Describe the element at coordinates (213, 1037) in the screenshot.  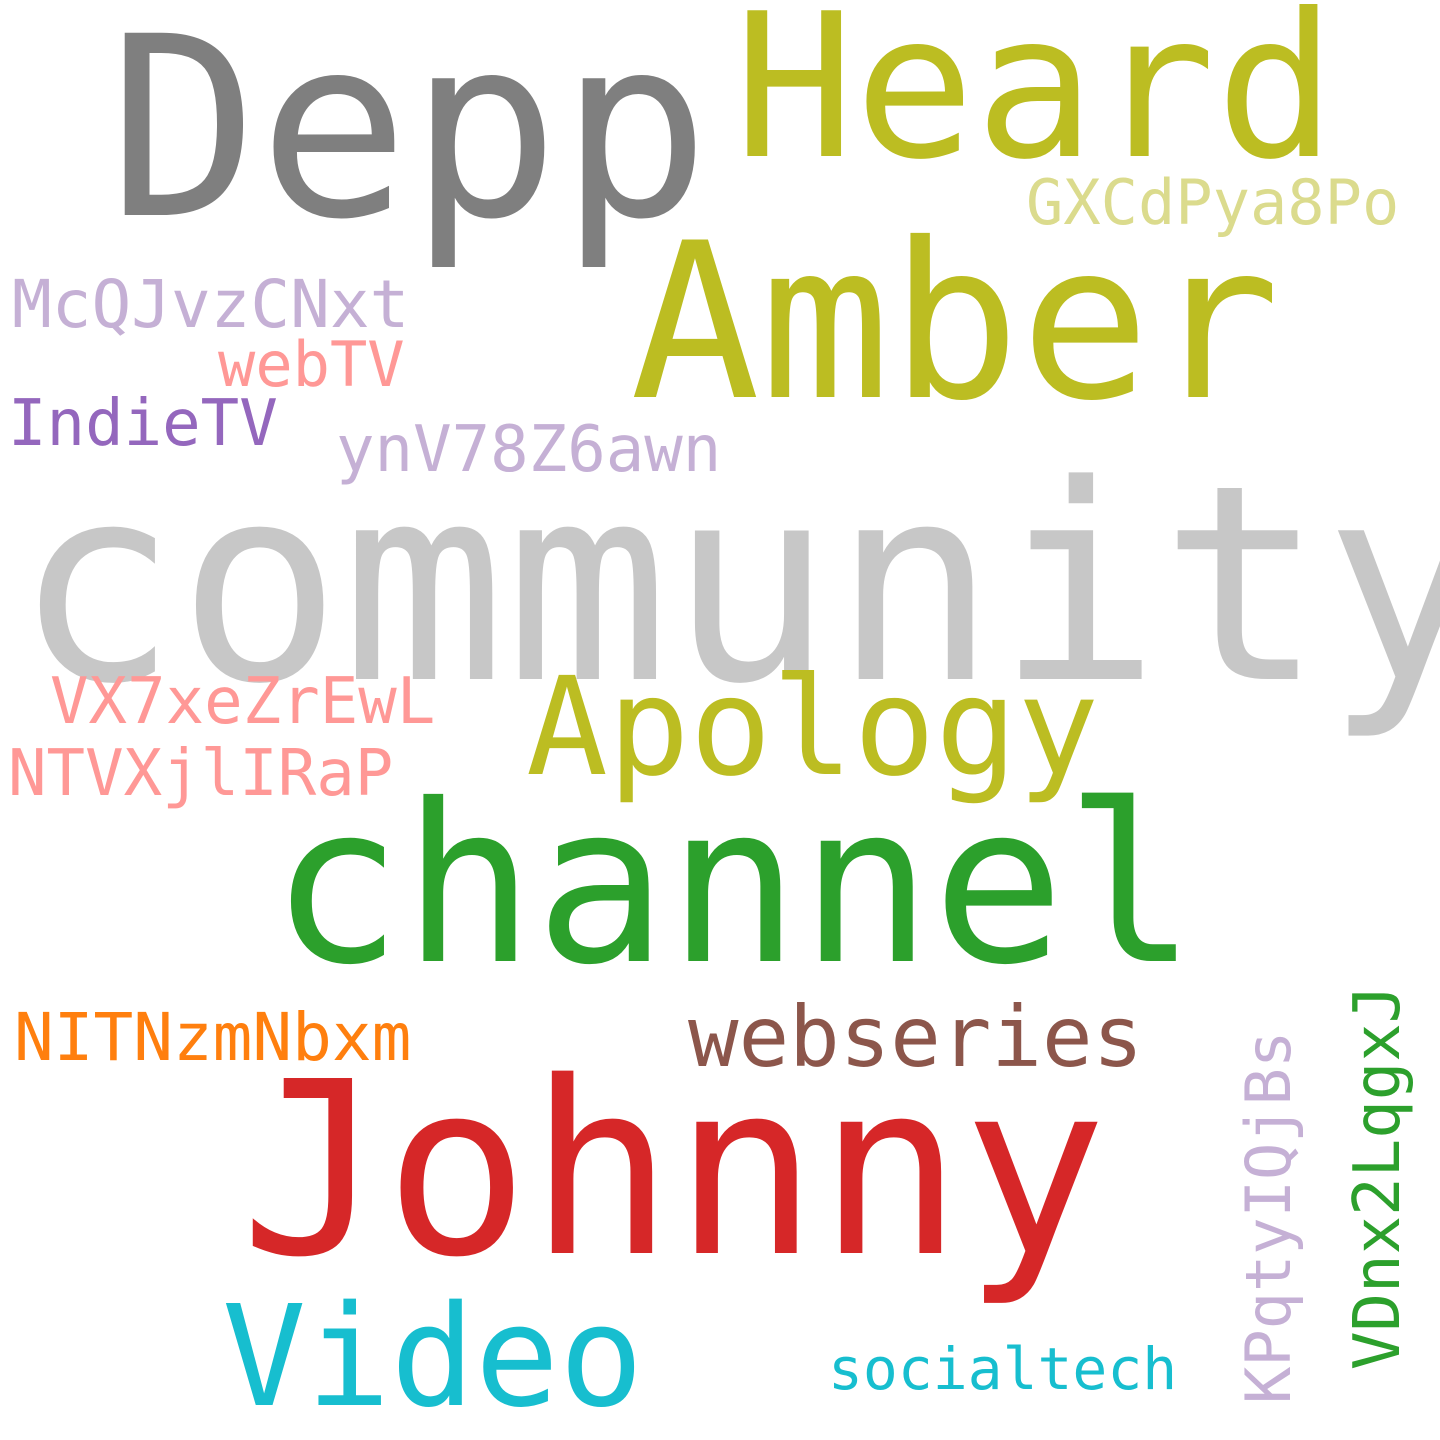
I see `word-nitnzmnbxm: NITNzmNbxm` at that location.